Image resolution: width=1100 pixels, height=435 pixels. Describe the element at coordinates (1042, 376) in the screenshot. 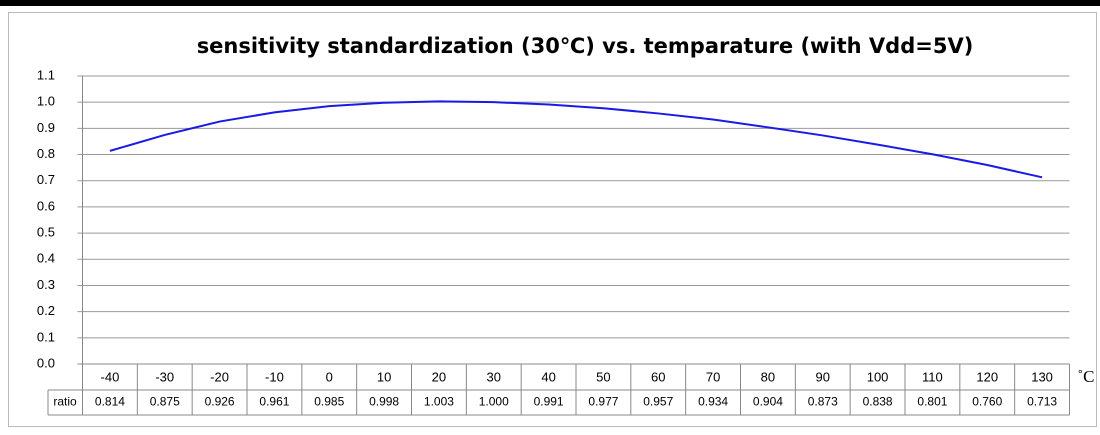

I see `x-tick-label: 130` at that location.